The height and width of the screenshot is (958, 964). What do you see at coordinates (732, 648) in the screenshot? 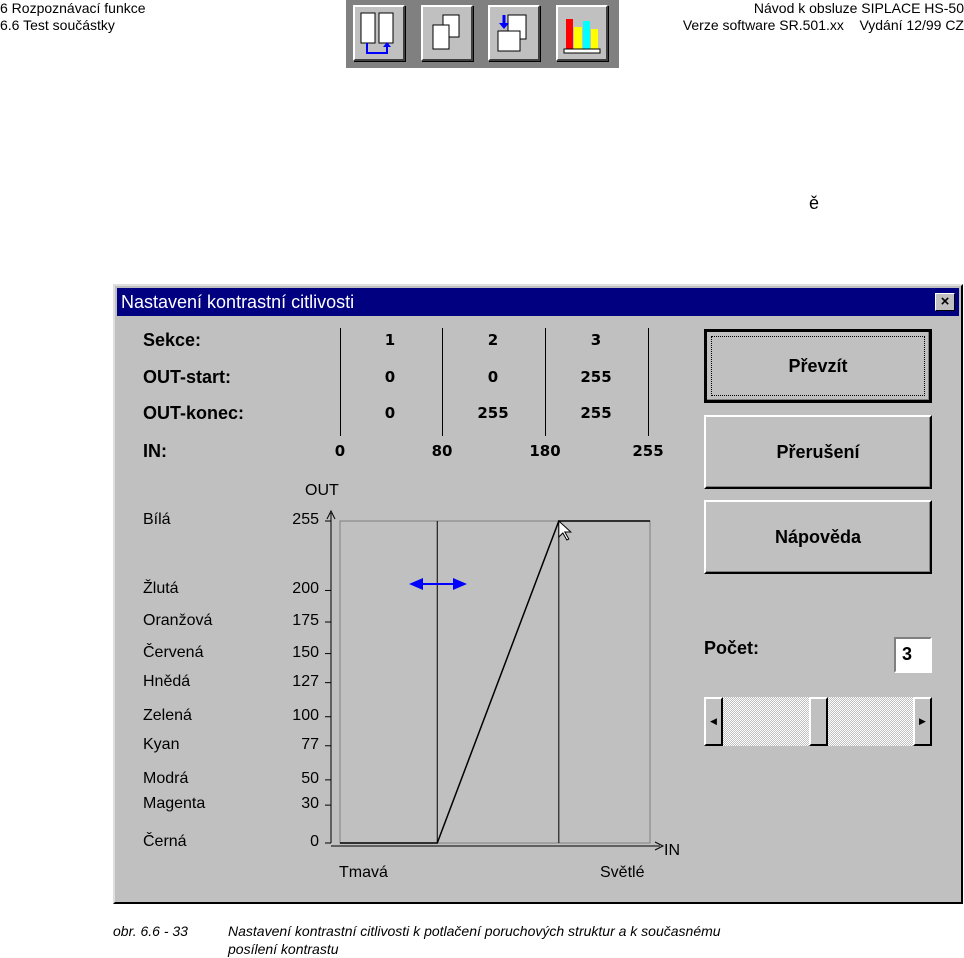
I see `pocet-label: Počet:` at bounding box center [732, 648].